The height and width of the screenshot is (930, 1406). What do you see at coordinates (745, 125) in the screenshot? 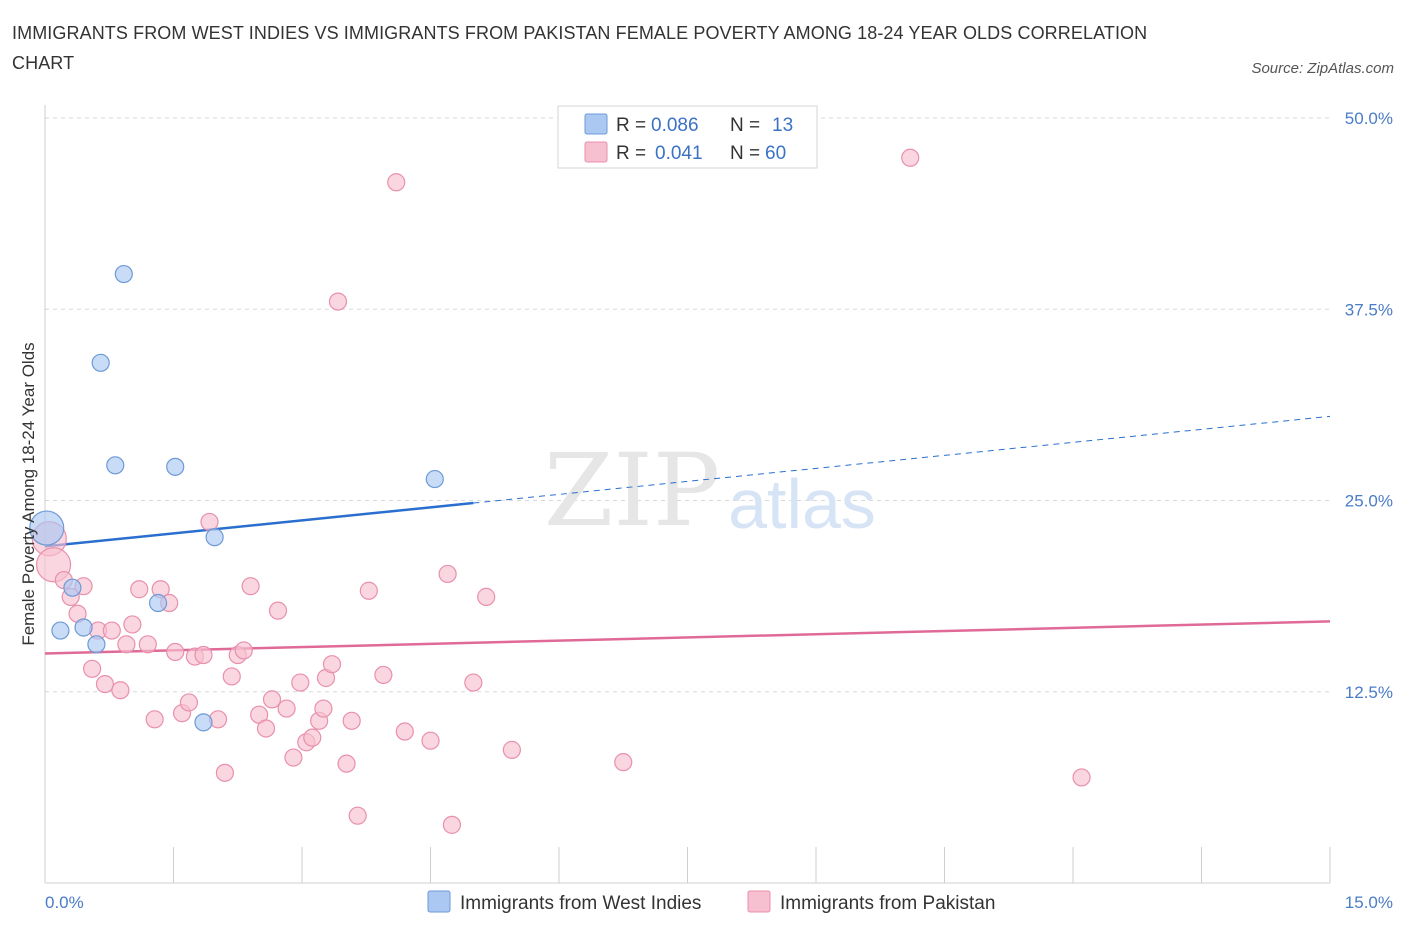
I see `legend-n-label-1: N =` at bounding box center [745, 125].